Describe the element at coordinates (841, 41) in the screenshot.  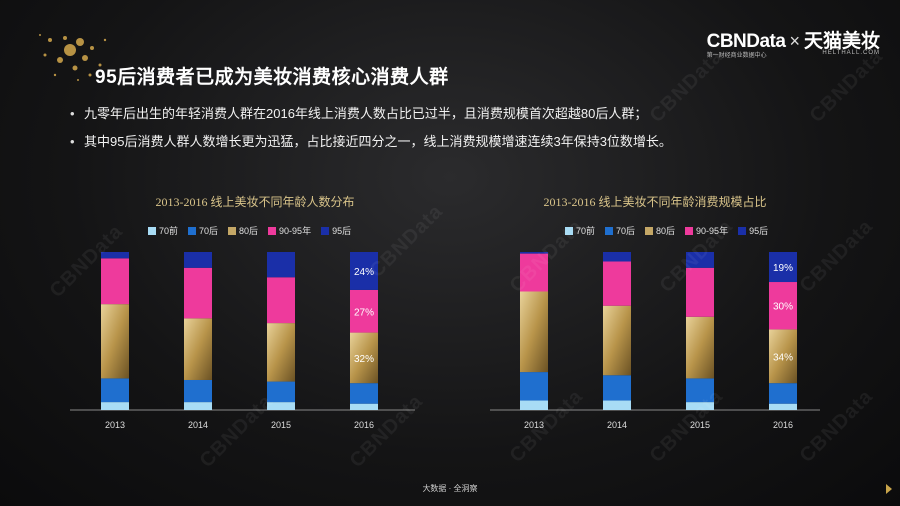
I see `tmall-beauty-logo: 天猫美妆` at that location.